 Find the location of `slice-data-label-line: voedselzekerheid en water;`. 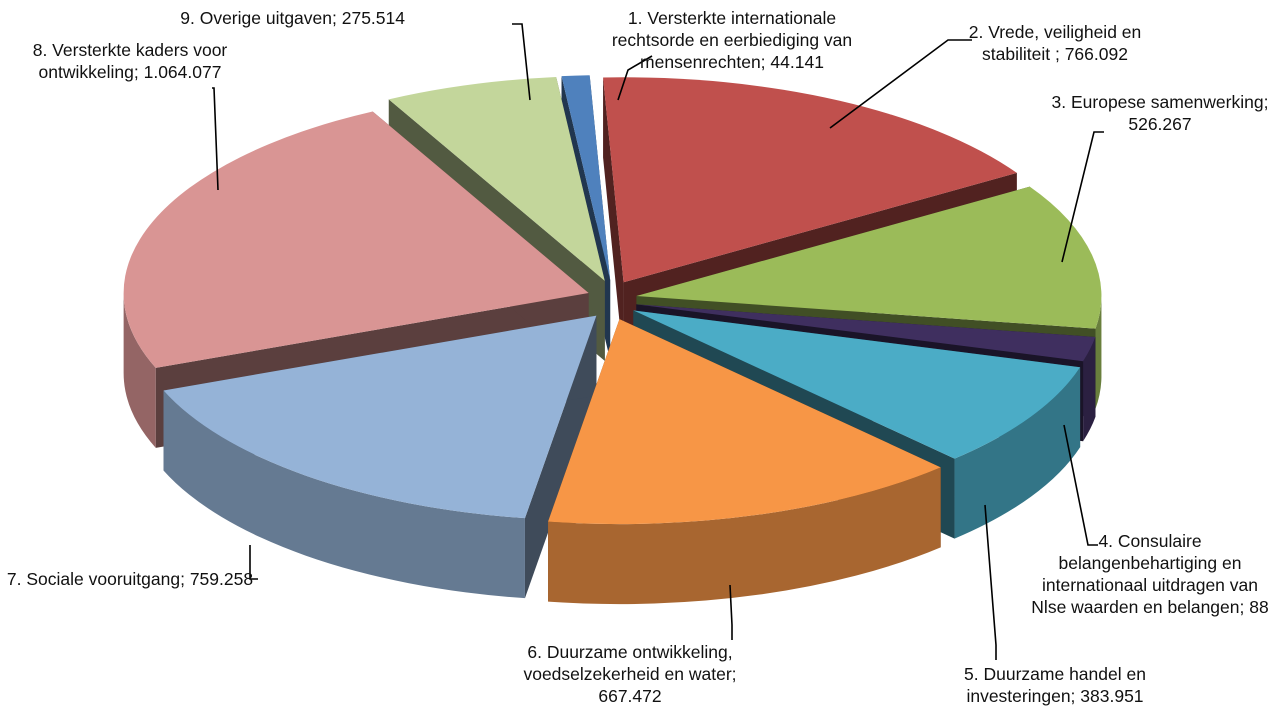

slice-data-label-line: voedselzekerheid en water; is located at coordinates (629, 674).